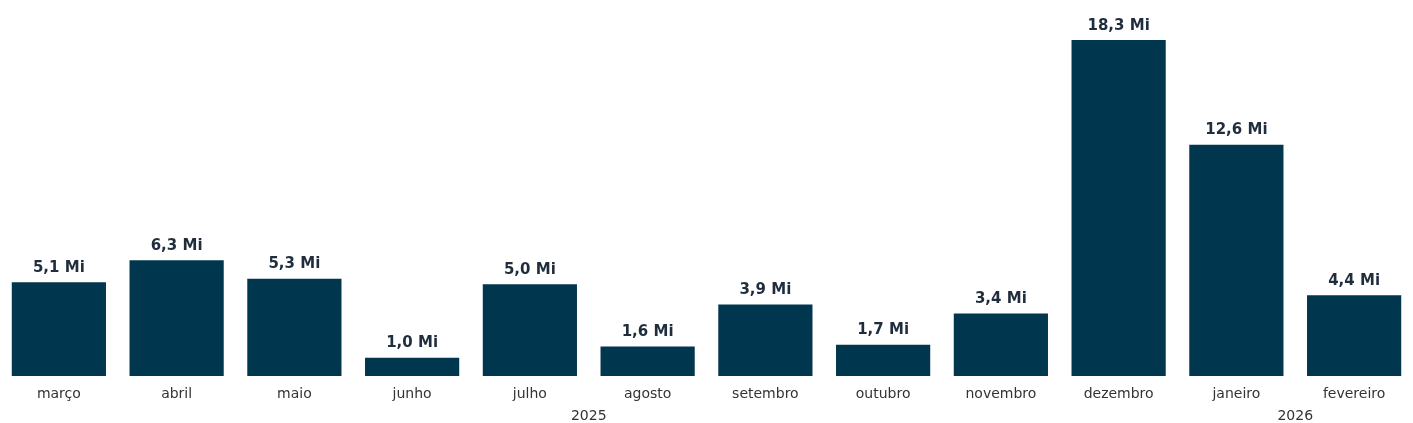 The height and width of the screenshot is (423, 1413). I want to click on data-label: 1,7 Mi, so click(883, 329).